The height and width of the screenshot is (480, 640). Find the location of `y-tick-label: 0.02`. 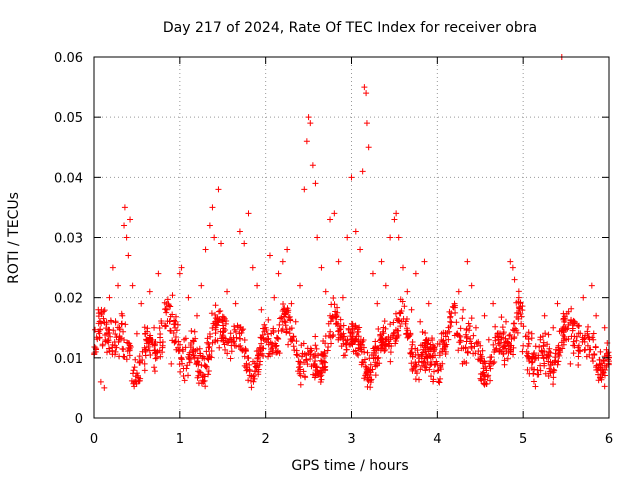

y-tick-label: 0.02 is located at coordinates (68, 299).